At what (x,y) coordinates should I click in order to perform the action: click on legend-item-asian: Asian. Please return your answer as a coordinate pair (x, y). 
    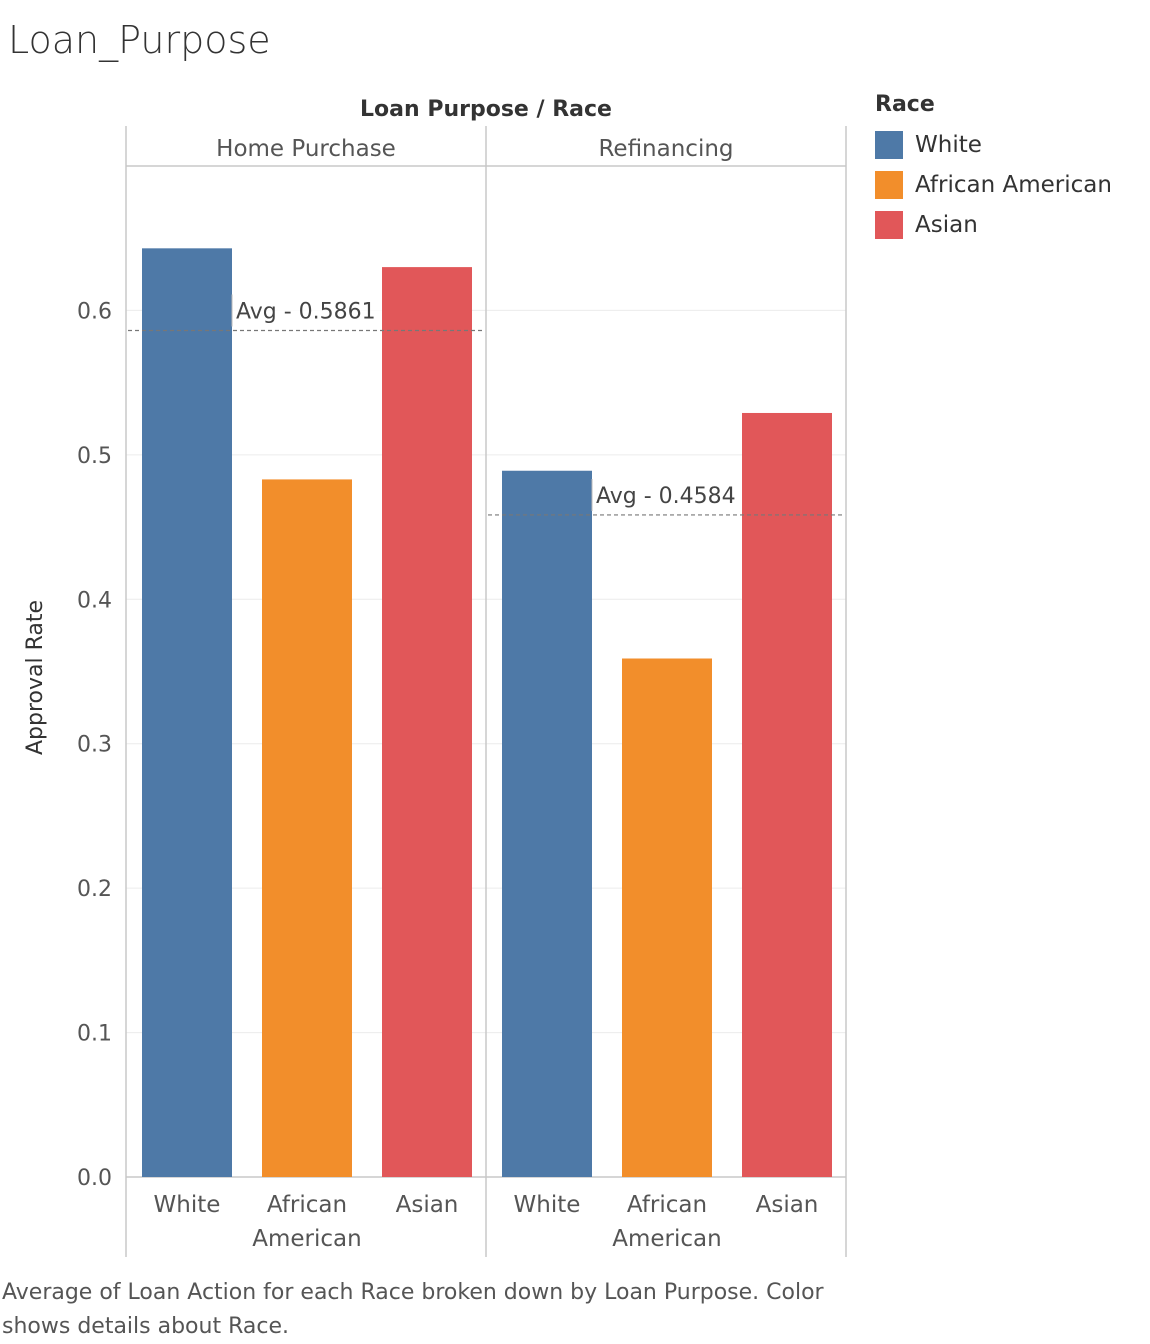
    Looking at the image, I should click on (993, 225).